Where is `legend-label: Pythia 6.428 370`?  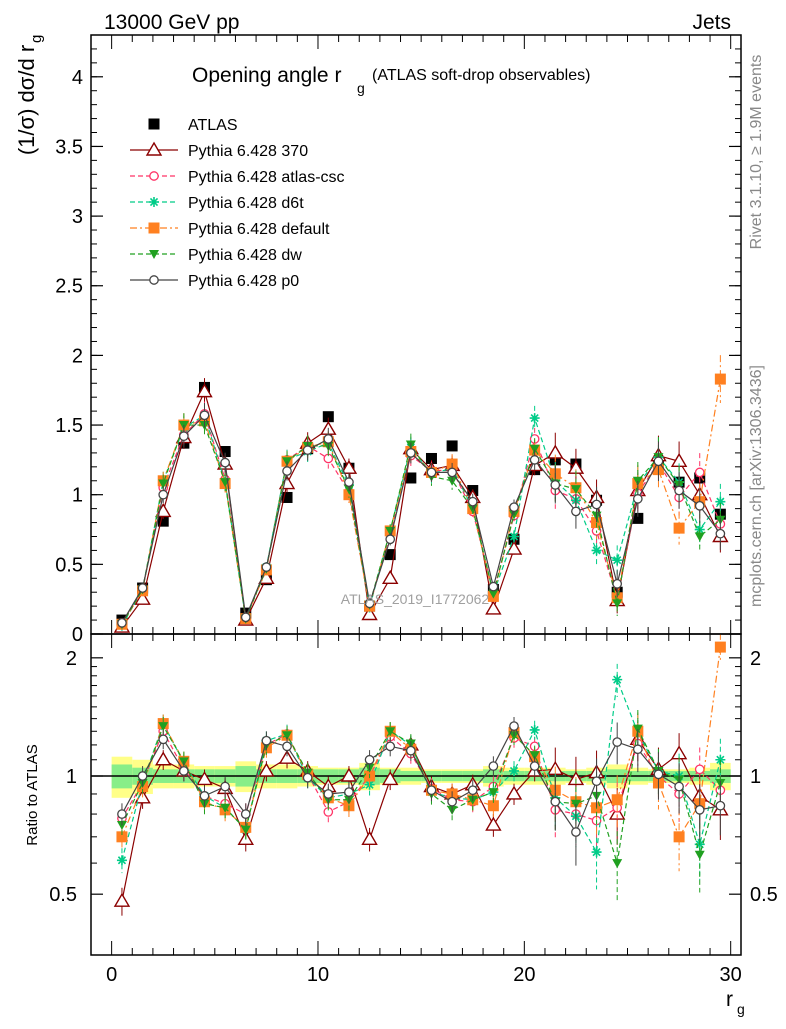 legend-label: Pythia 6.428 370 is located at coordinates (248, 151).